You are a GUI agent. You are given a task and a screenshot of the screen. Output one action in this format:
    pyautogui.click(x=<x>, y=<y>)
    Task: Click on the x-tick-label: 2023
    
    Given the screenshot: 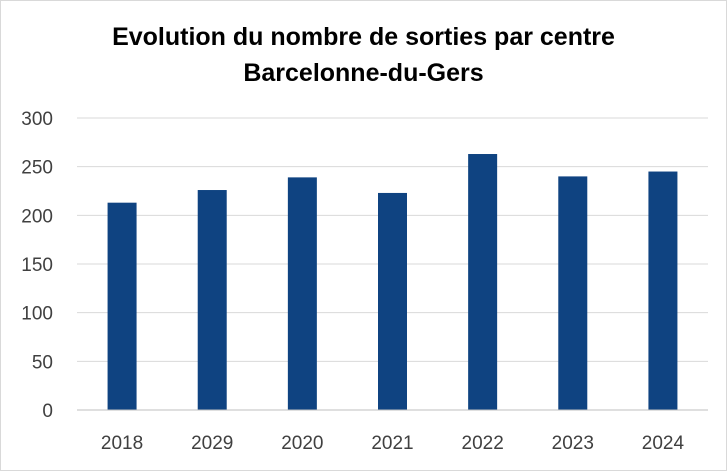 What is the action you would take?
    pyautogui.click(x=573, y=443)
    